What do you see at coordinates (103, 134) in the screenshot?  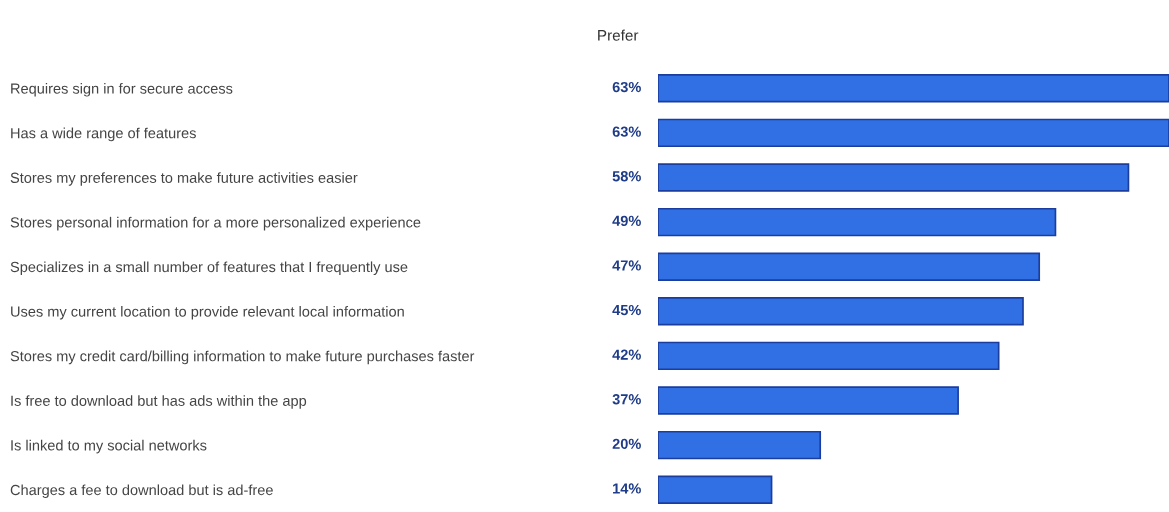 I see `y-tick-label: Has a wide range of features` at bounding box center [103, 134].